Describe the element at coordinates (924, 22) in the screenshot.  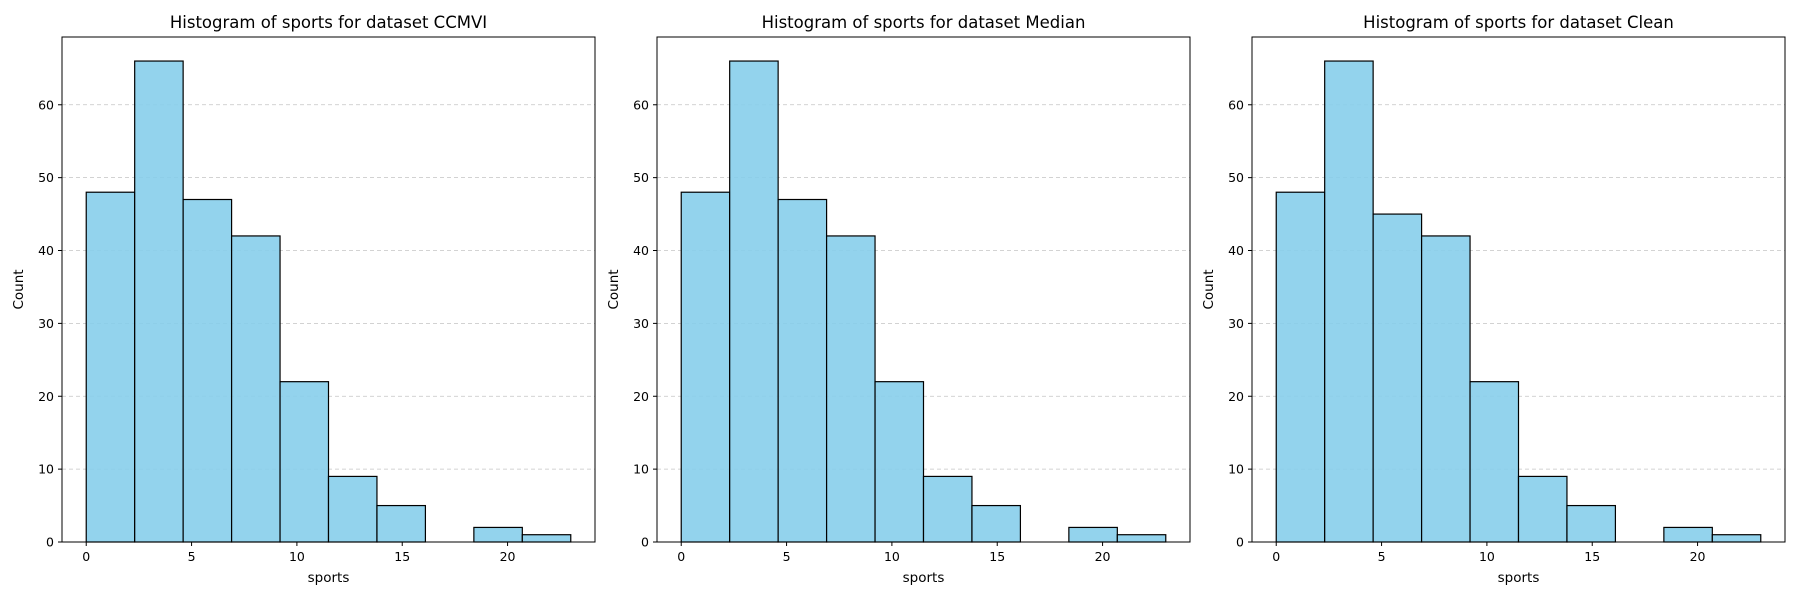
I see `chart-title: Histogram of sports for dataset Median` at that location.